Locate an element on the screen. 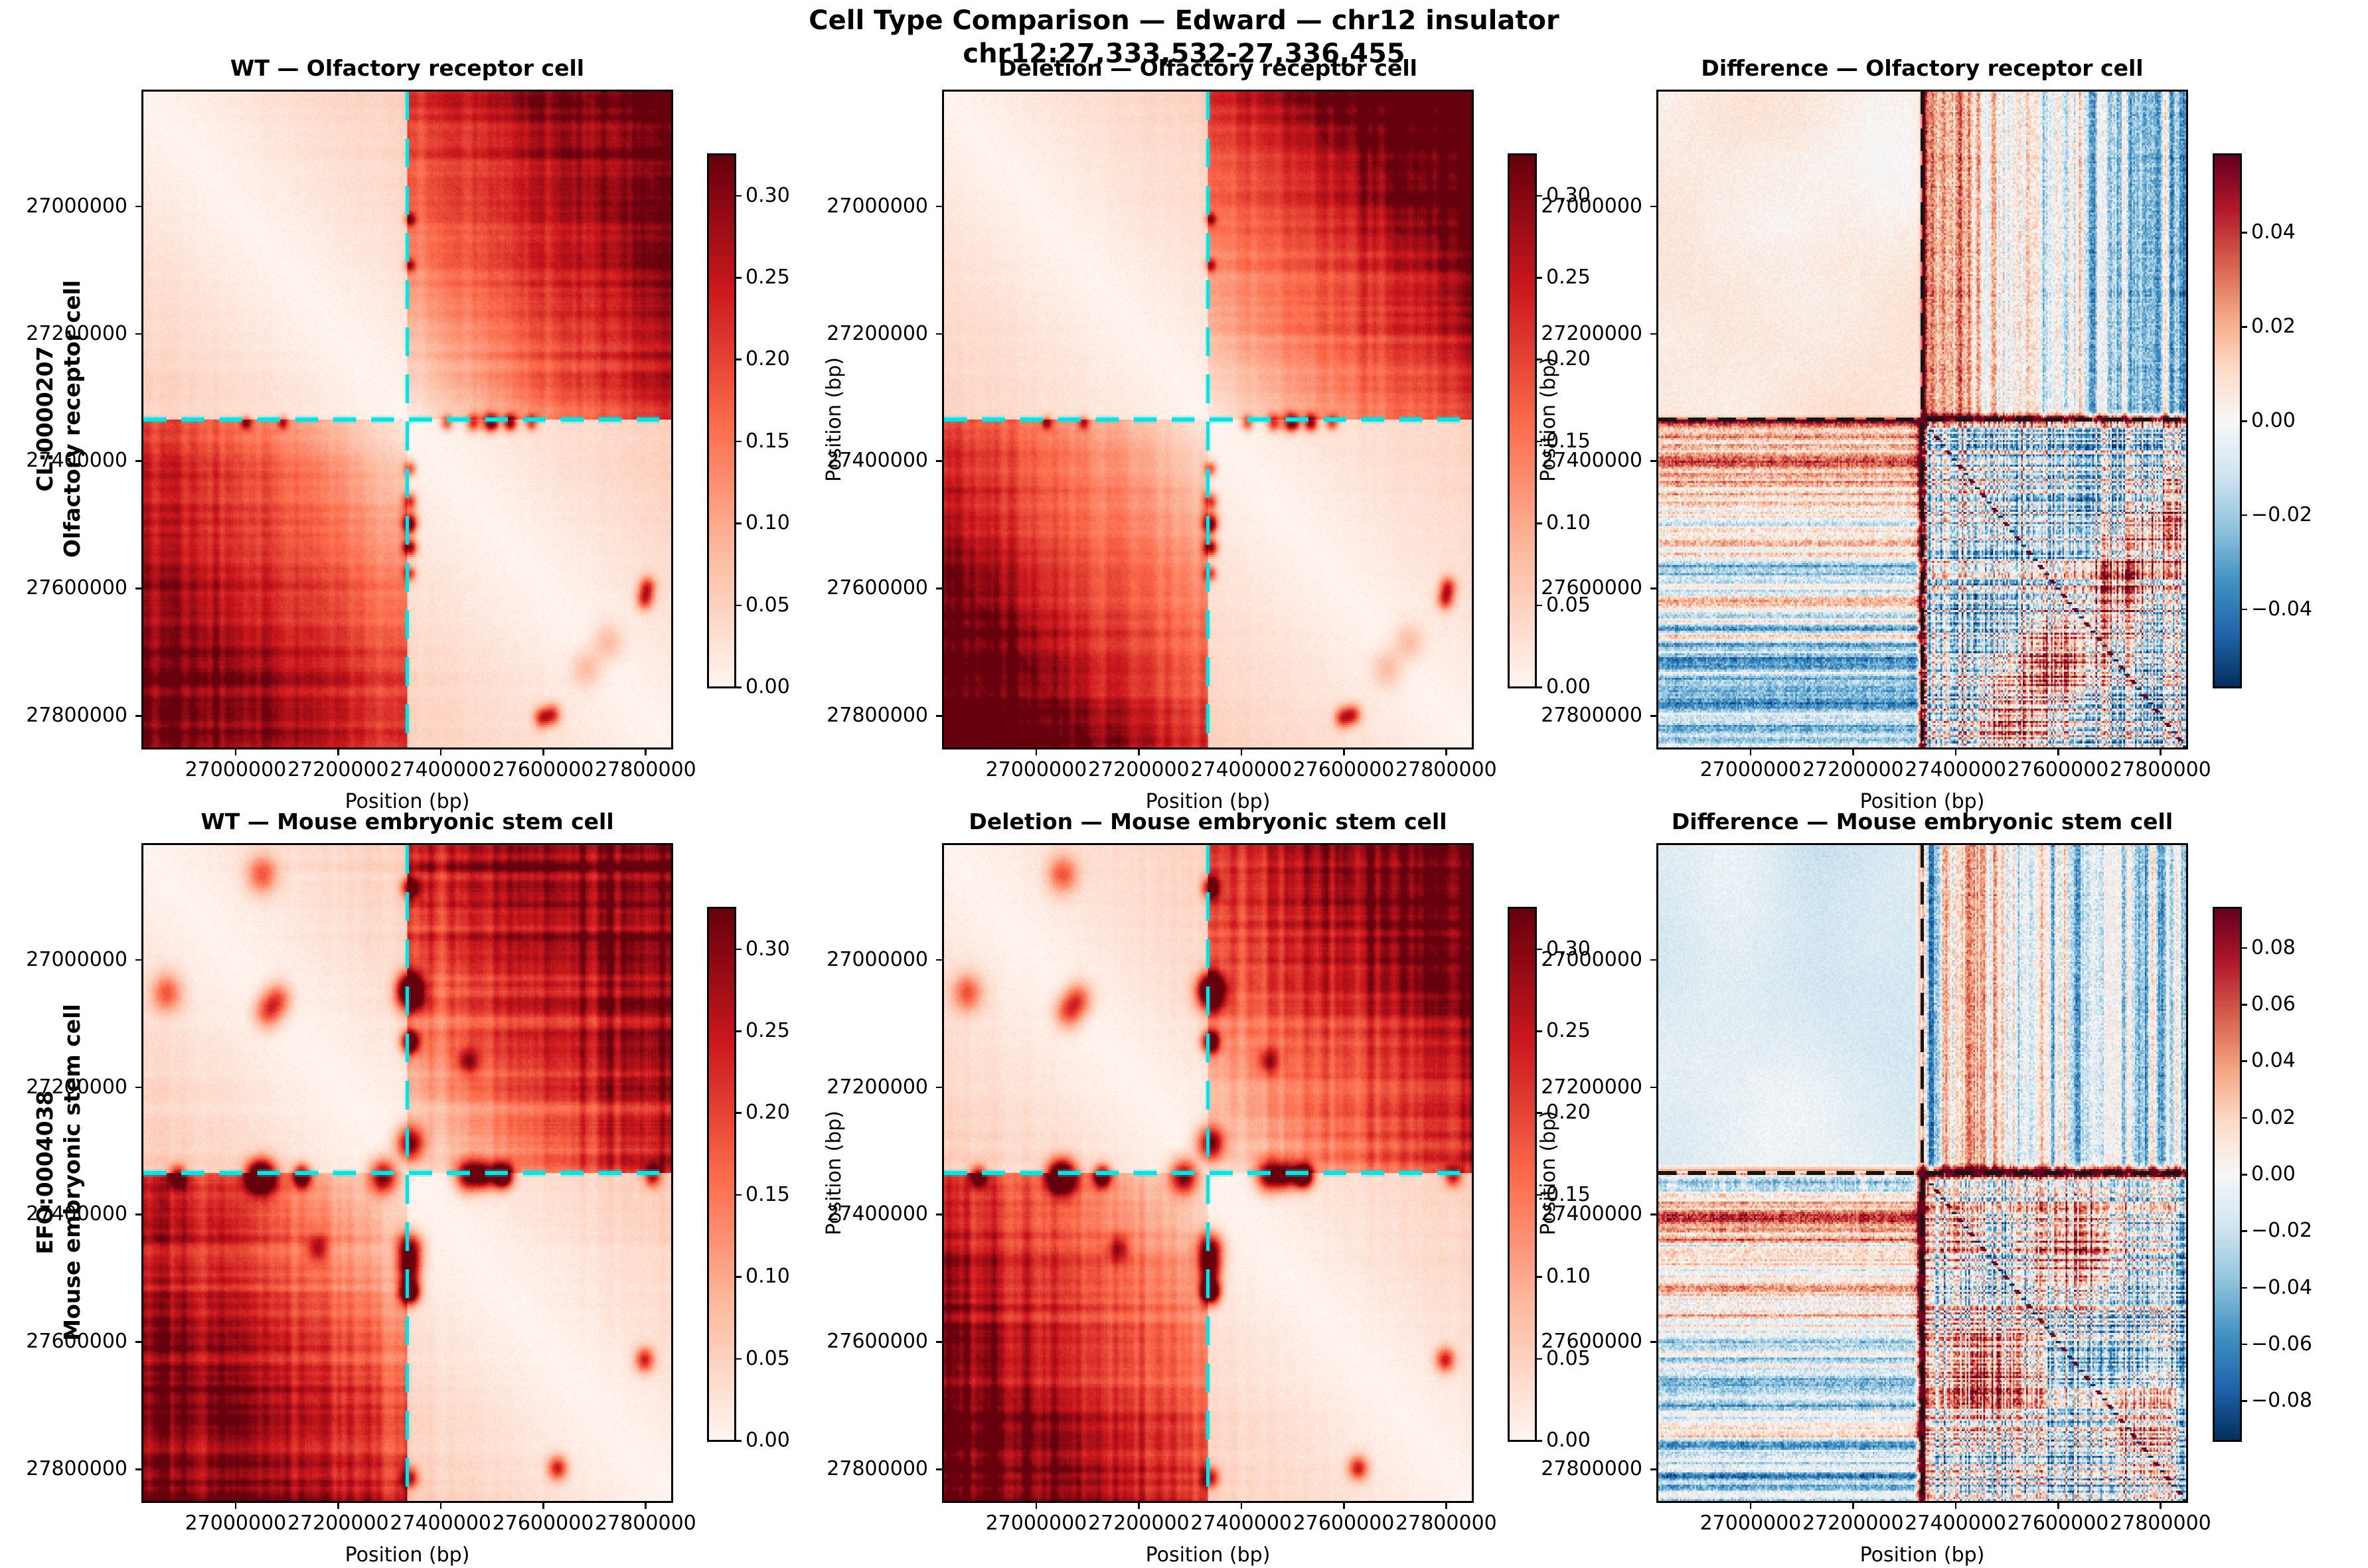 Image resolution: width=2368 pixels, height=1568 pixels. colorbar-contact-wt-mesc is located at coordinates (721, 1174).